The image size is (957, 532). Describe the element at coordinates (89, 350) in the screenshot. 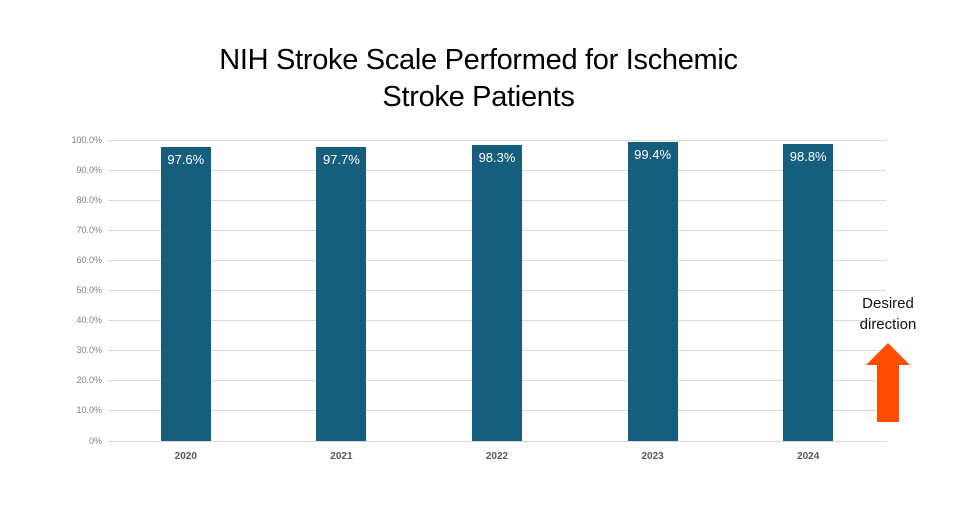

I see `y-tick-label: 30.0%` at that location.